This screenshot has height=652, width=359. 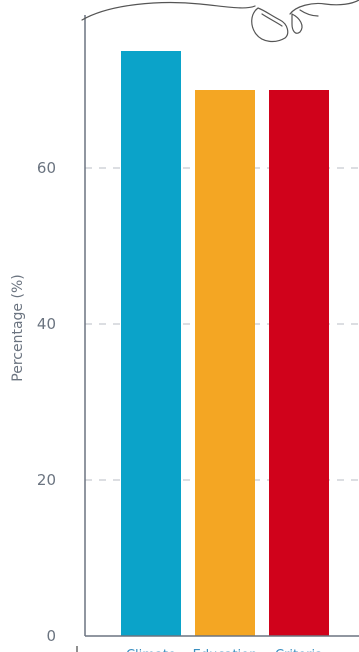 What do you see at coordinates (46, 168) in the screenshot?
I see `y-tick-label: 60` at bounding box center [46, 168].